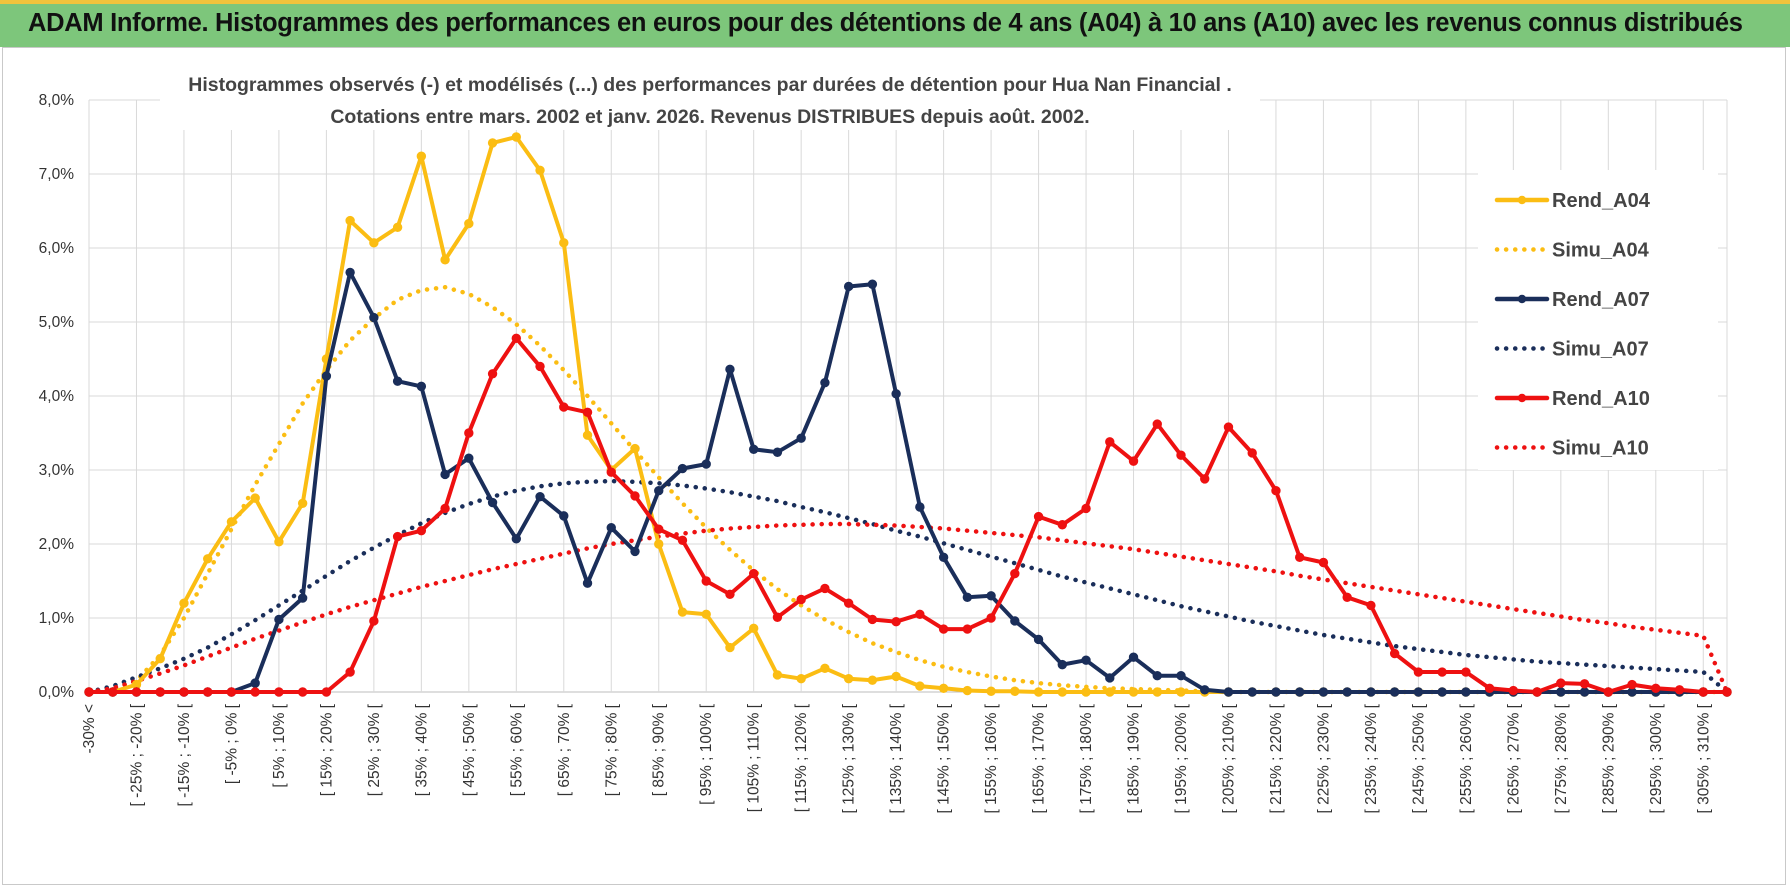 The height and width of the screenshot is (888, 1790). What do you see at coordinates (231, 743) in the screenshot?
I see `x-tick-label: [ -5% ; 0% [` at bounding box center [231, 743].